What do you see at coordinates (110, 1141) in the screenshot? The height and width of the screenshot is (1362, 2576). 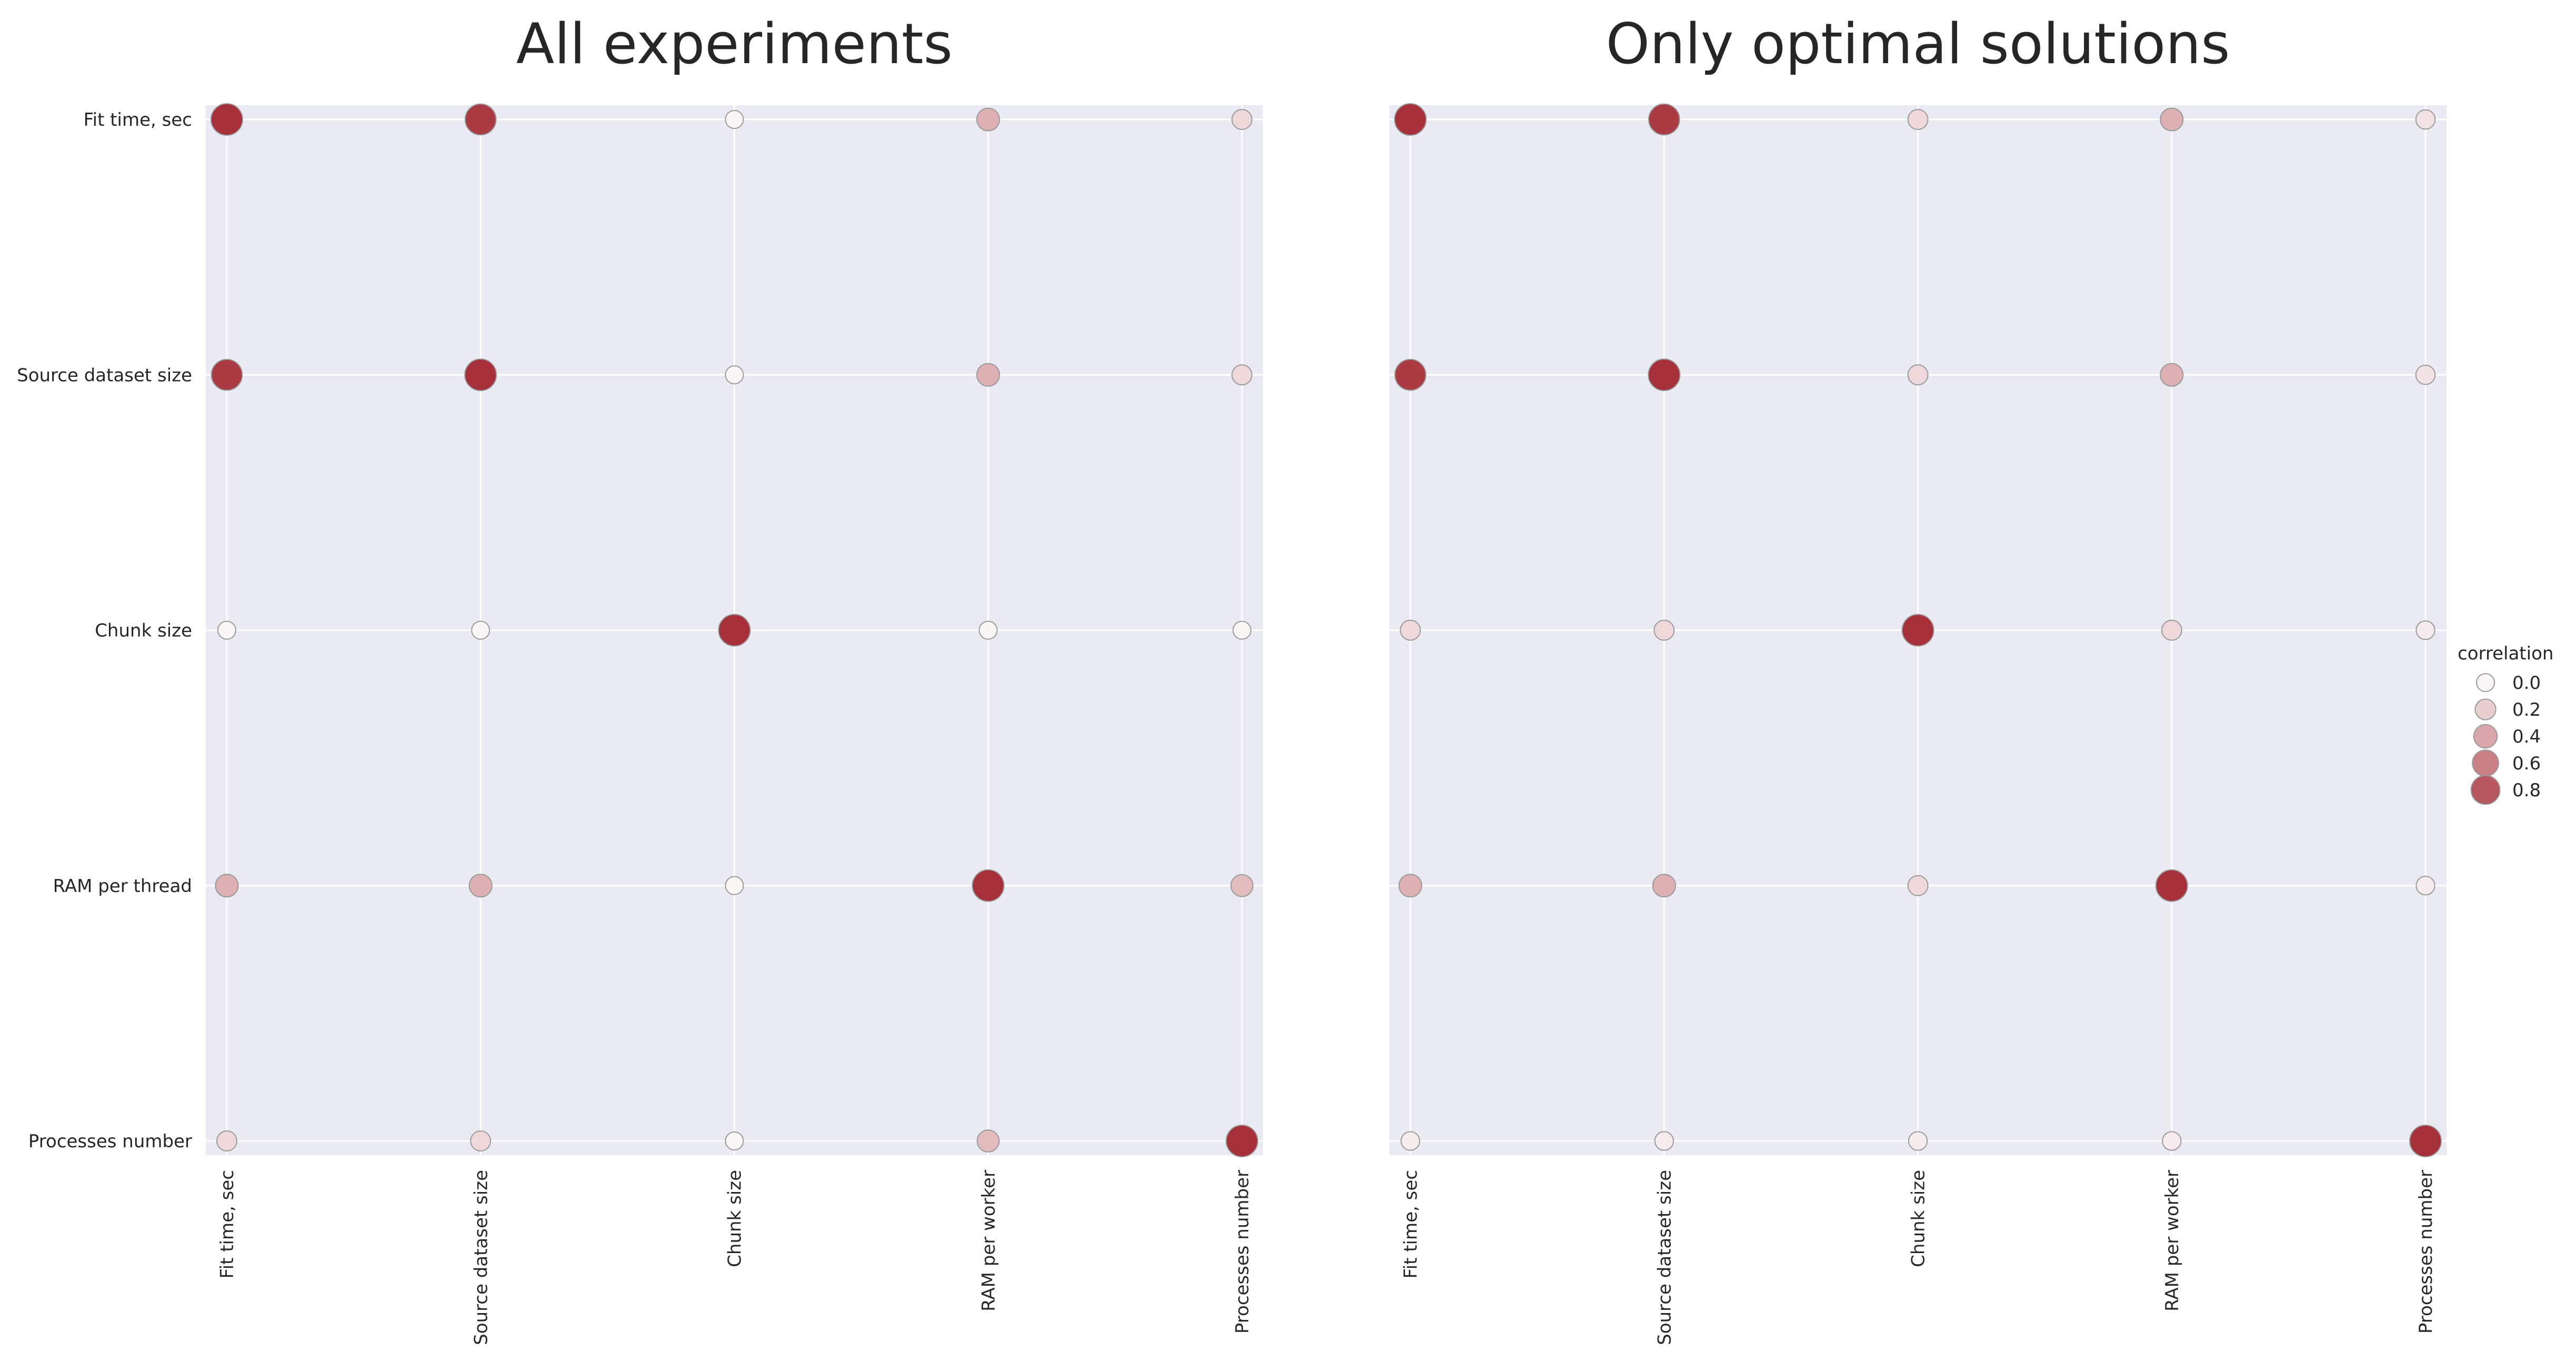 I see `y-tick-label: Processes number` at bounding box center [110, 1141].